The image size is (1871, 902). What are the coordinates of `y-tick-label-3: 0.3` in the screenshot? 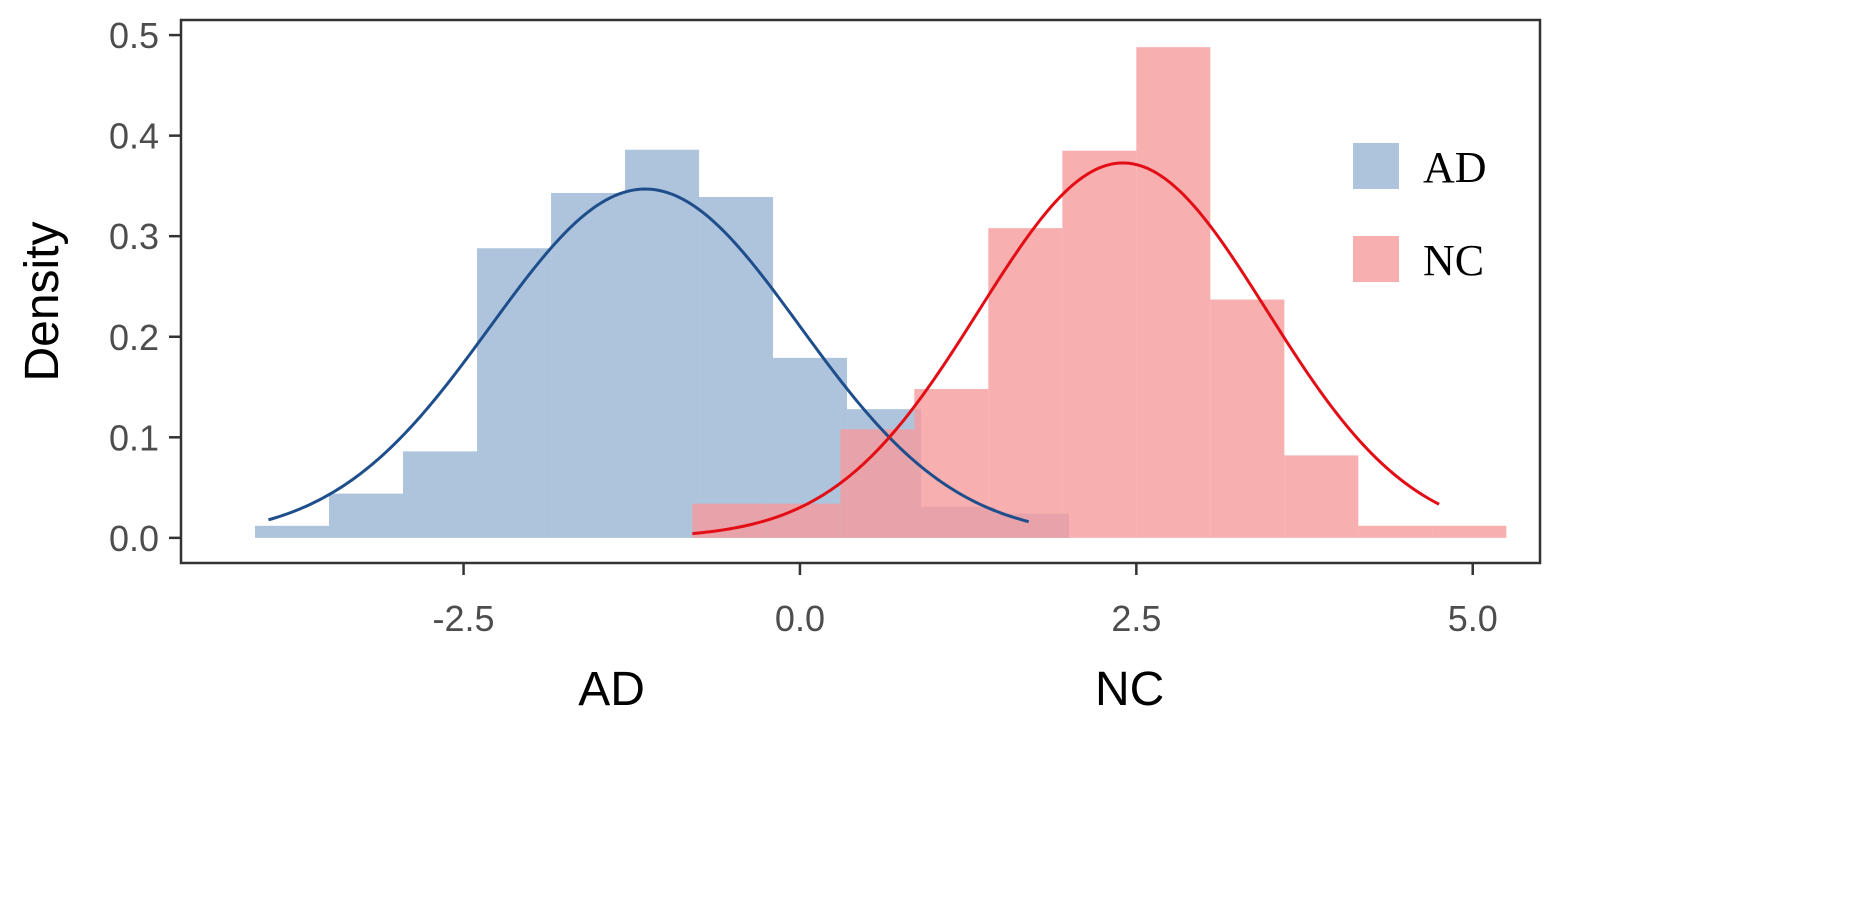 It's located at (134, 236).